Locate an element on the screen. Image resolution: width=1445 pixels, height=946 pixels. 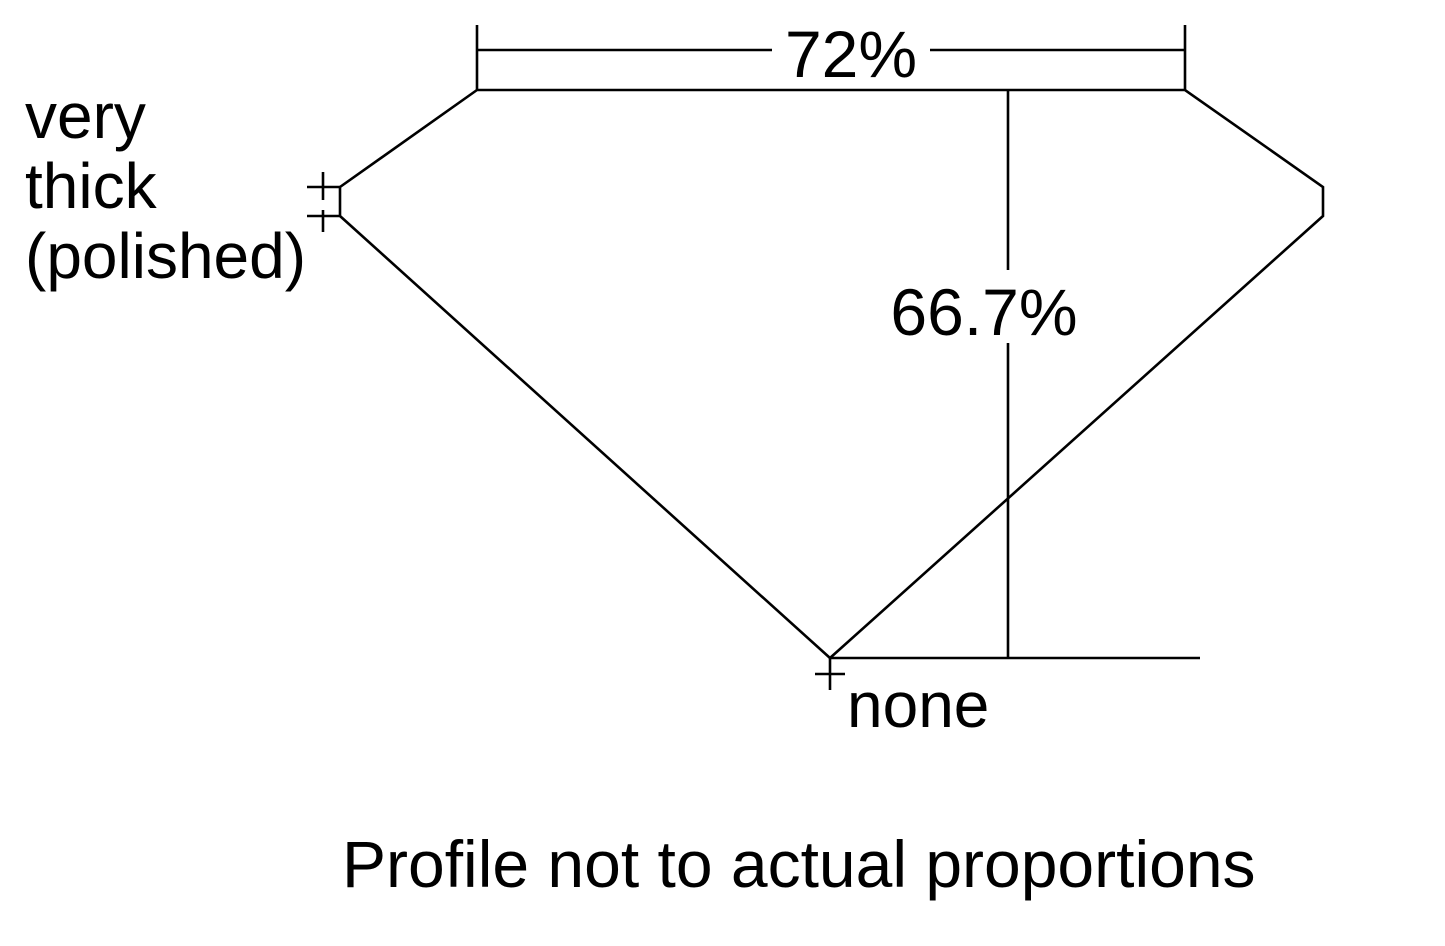
girdle-label-line2: thick is located at coordinates (91, 186).